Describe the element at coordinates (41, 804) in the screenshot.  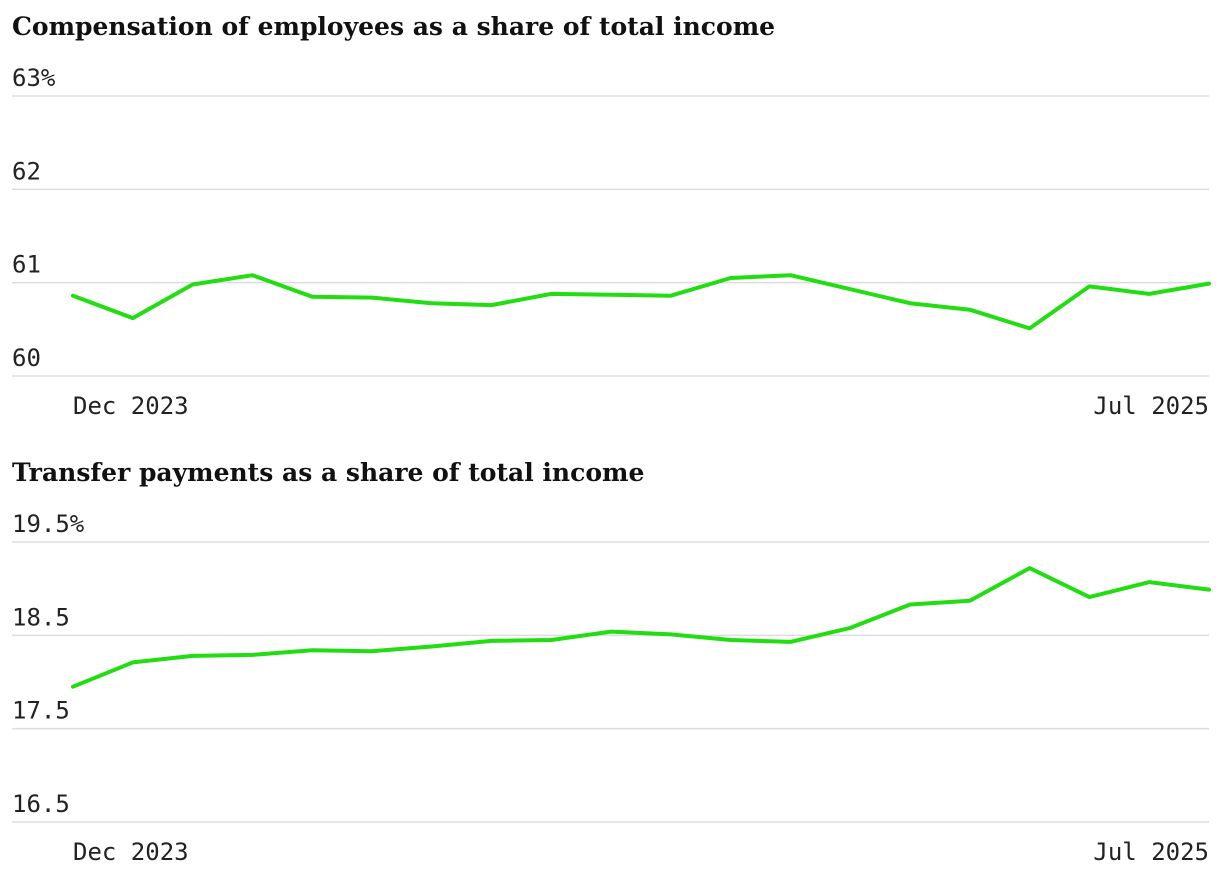
I see `y-tick-label: 16.5` at that location.